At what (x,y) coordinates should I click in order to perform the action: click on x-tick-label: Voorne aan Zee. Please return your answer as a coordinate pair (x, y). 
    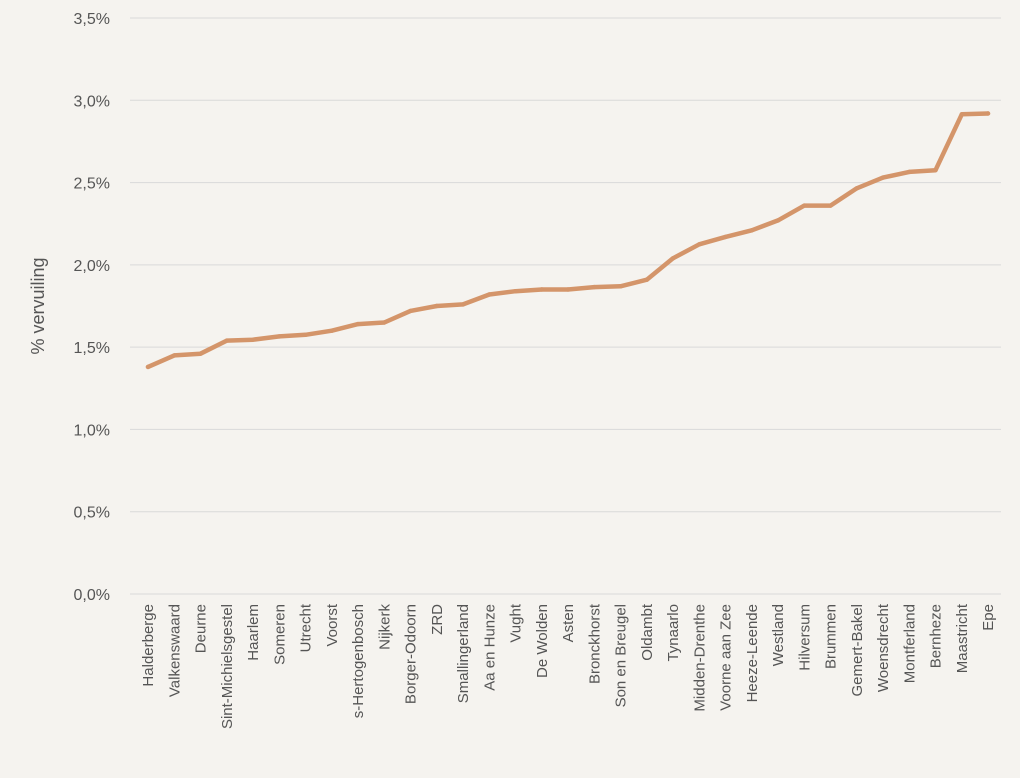
    Looking at the image, I should click on (726, 657).